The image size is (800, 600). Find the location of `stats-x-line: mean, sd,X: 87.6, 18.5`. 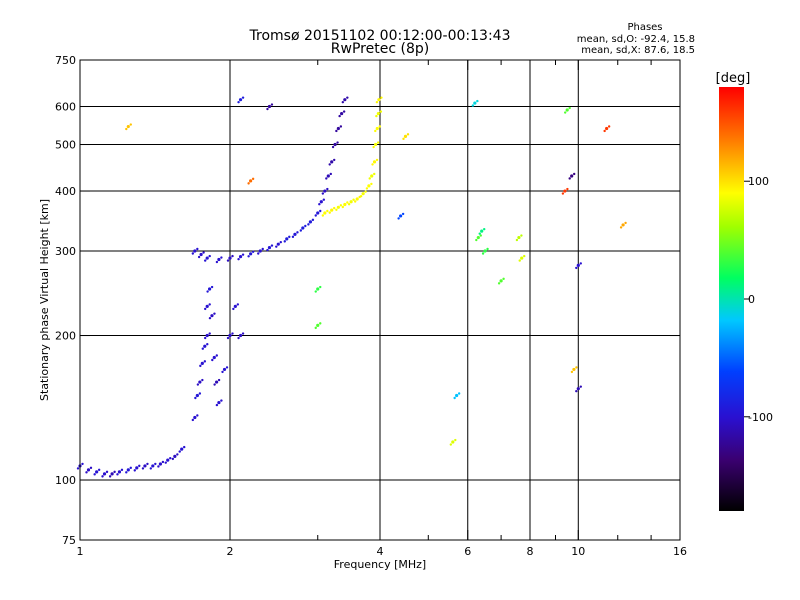

stats-x-line: mean, sd,X: 87.6, 18.5 is located at coordinates (638, 50).